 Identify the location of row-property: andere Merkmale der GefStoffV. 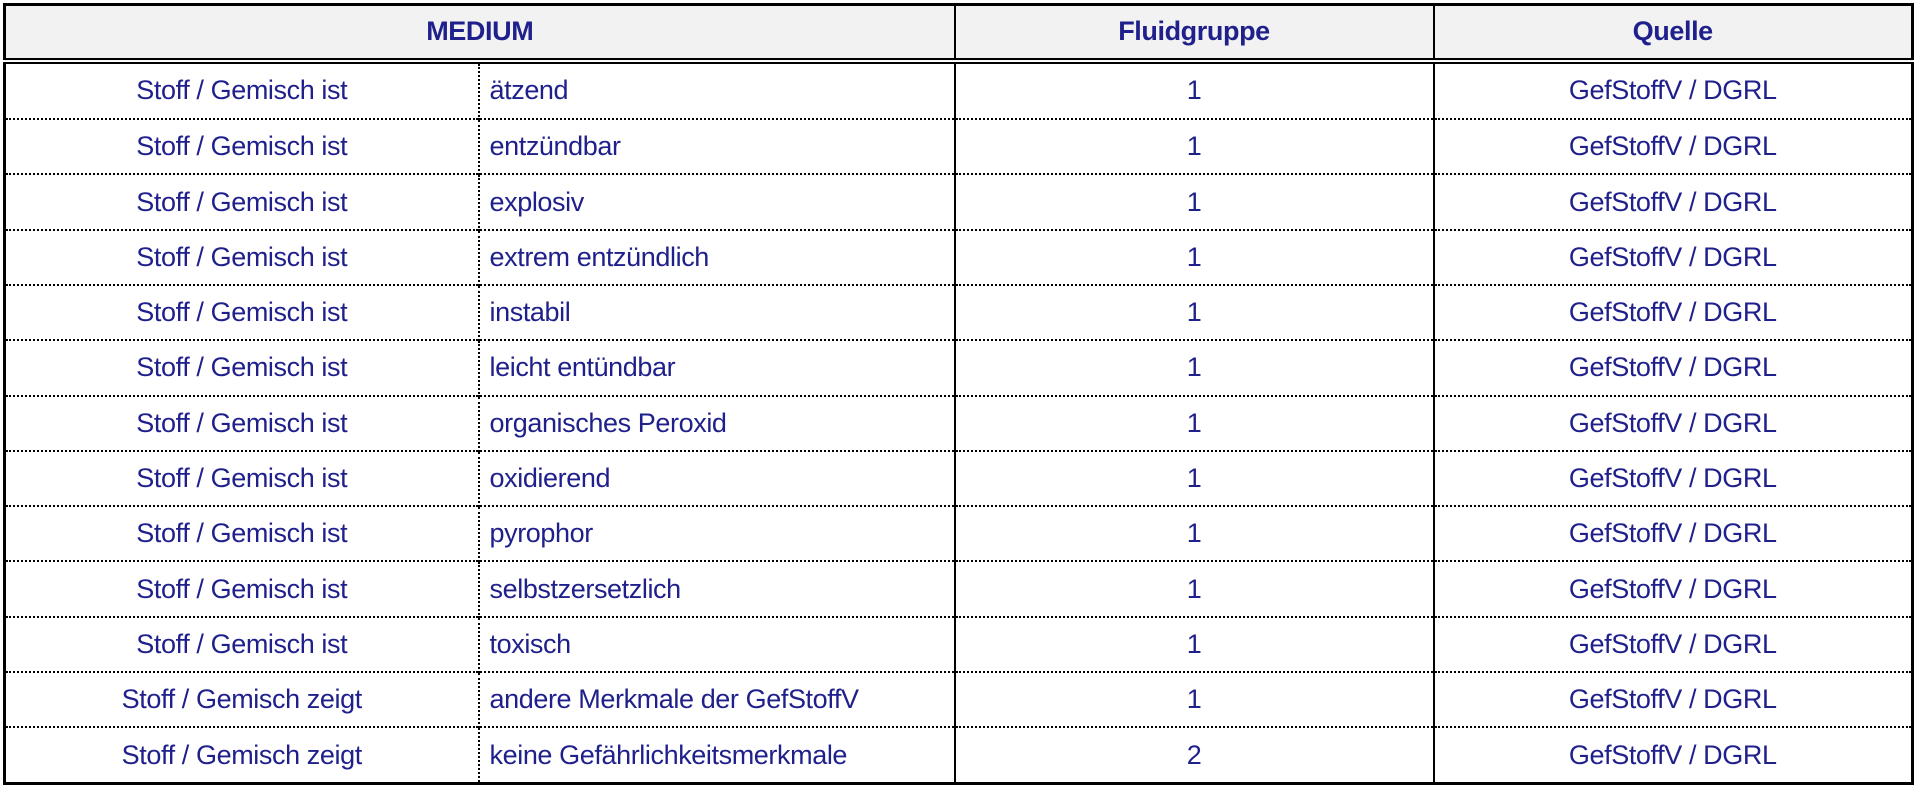
(716, 699).